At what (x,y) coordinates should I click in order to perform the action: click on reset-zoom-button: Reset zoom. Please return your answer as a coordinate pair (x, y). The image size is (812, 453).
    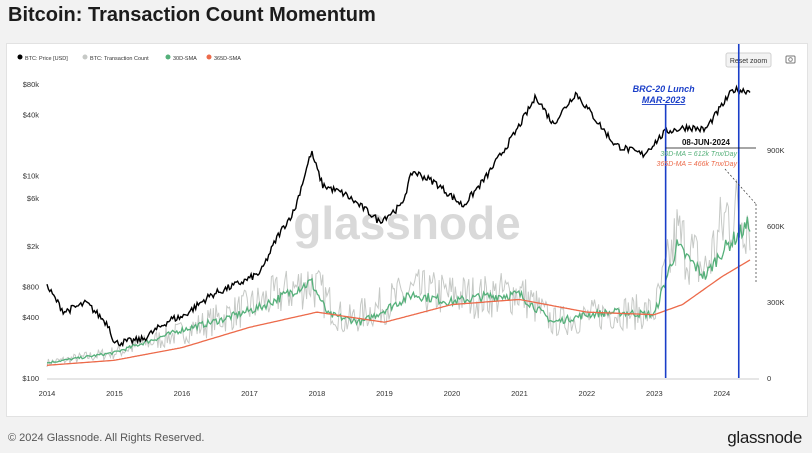
    Looking at the image, I should click on (748, 60).